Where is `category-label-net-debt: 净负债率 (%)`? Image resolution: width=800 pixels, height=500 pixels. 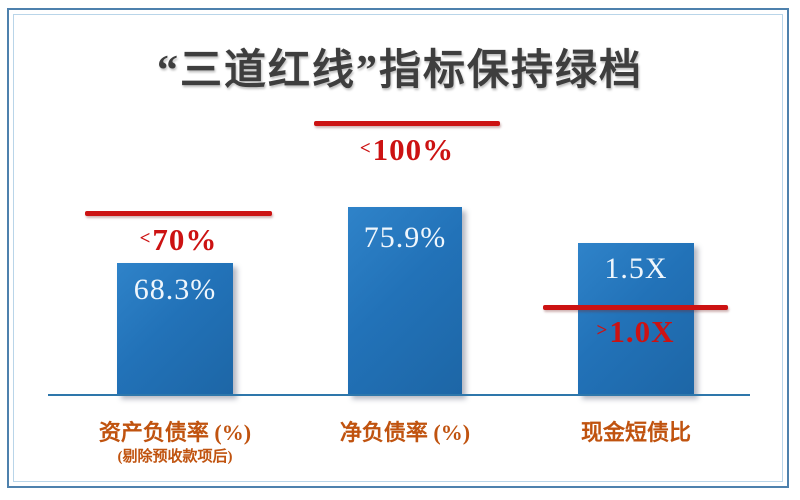
category-label-net-debt: 净负债率 (%) is located at coordinates (405, 432).